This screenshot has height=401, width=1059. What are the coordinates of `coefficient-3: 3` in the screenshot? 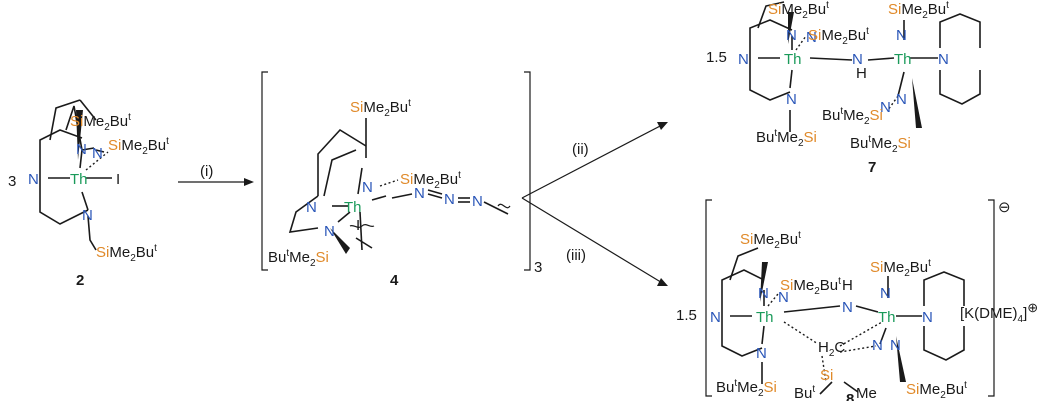 It's located at (12, 181).